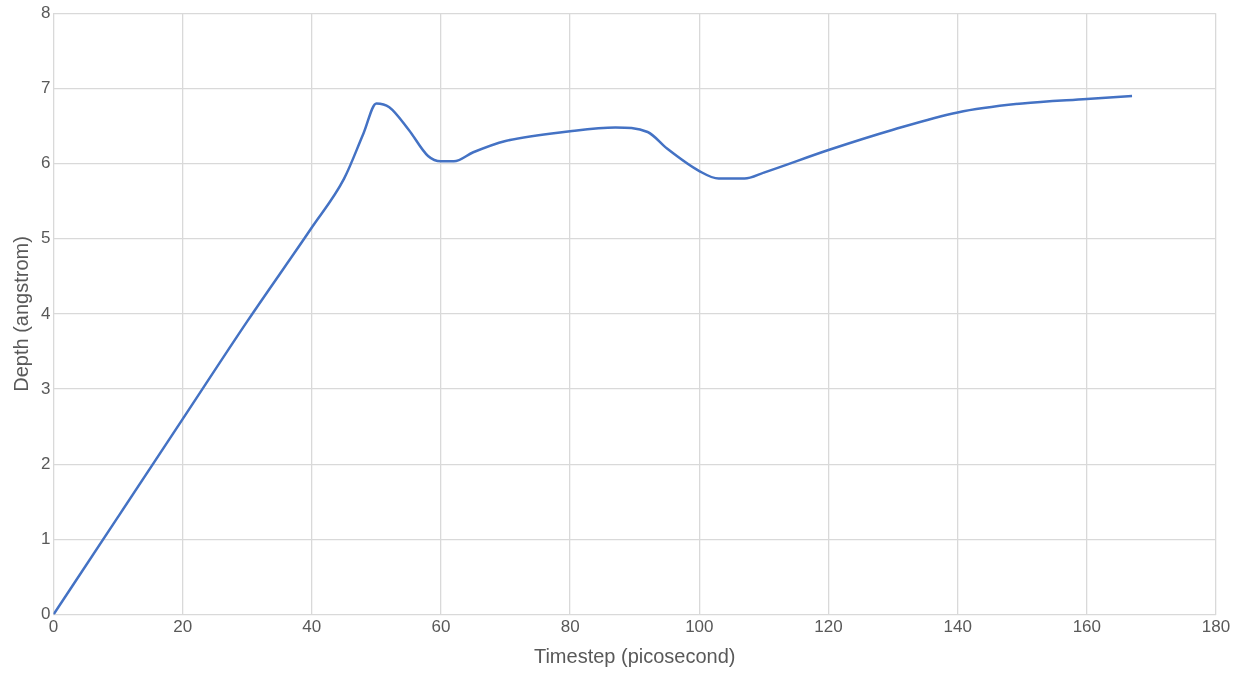 This screenshot has height=679, width=1252. Describe the element at coordinates (570, 627) in the screenshot. I see `x-tick-label: 80` at that location.